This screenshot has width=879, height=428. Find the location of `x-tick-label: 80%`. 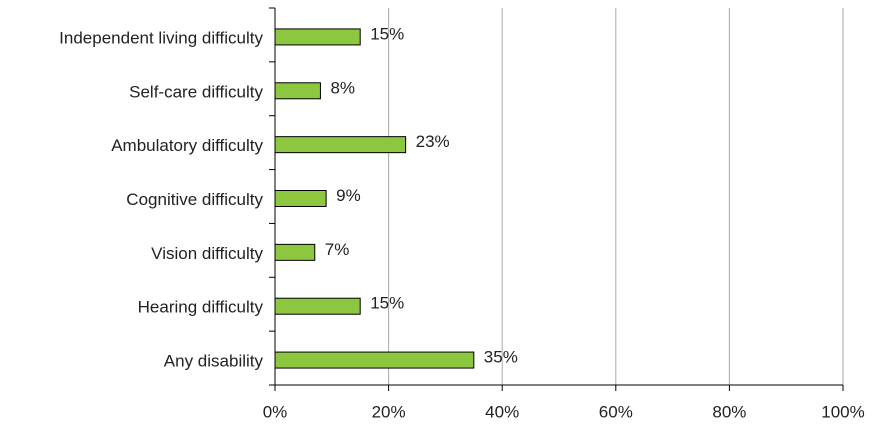

x-tick-label: 80% is located at coordinates (729, 411).